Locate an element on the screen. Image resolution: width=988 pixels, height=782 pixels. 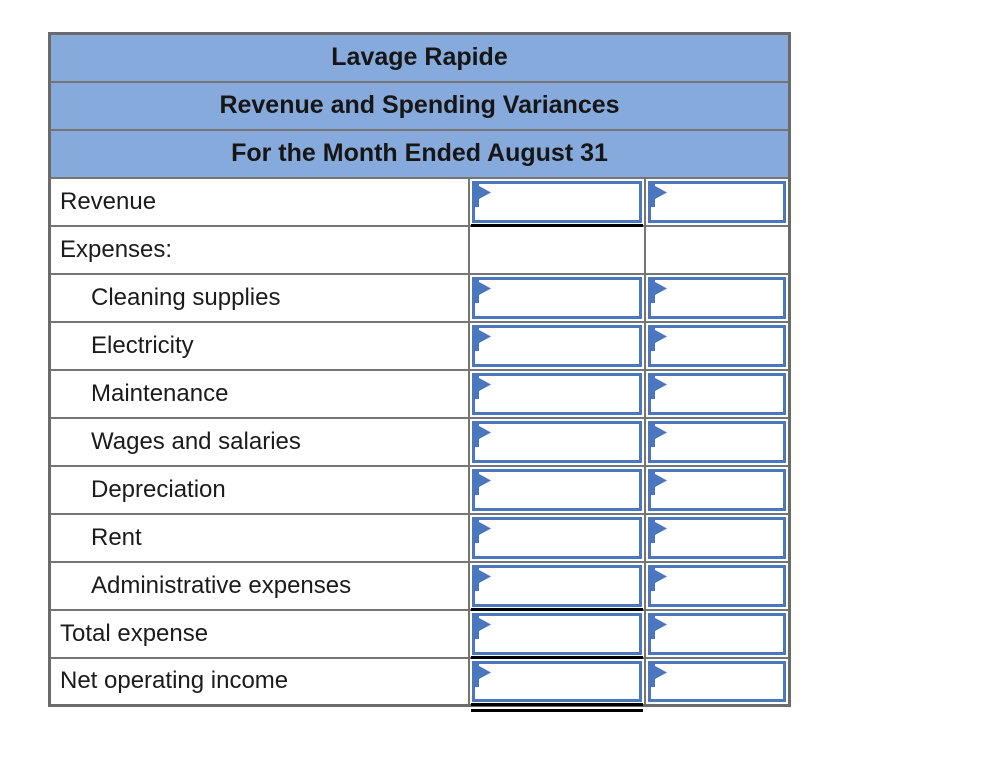
double-underline is located at coordinates (556, 707).